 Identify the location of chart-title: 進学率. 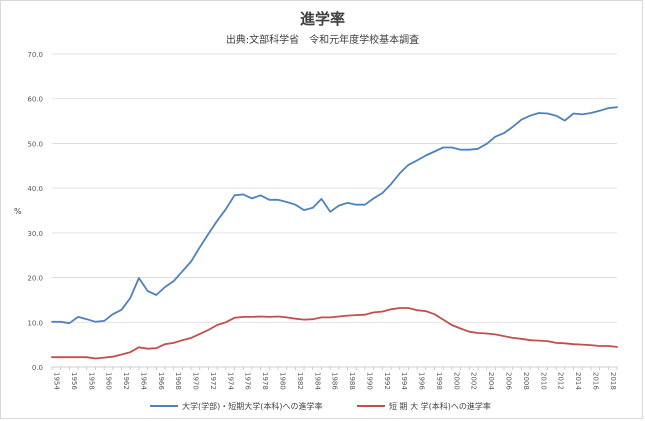
(322, 19).